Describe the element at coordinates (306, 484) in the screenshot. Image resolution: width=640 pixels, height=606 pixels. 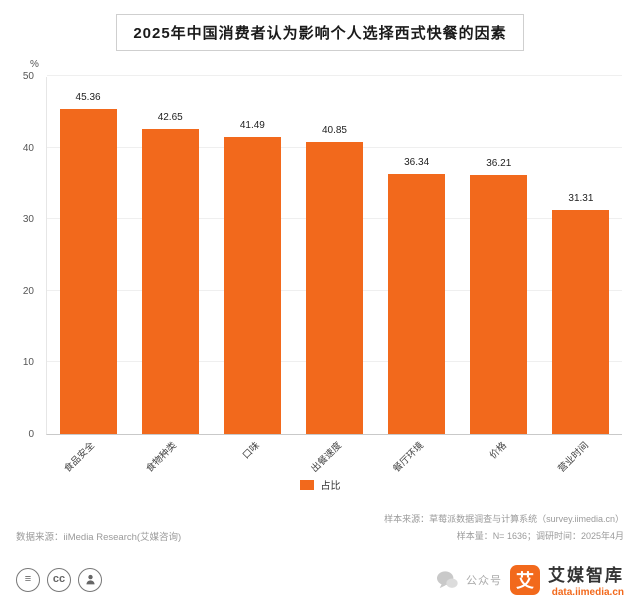
I see `legend-swatch` at that location.